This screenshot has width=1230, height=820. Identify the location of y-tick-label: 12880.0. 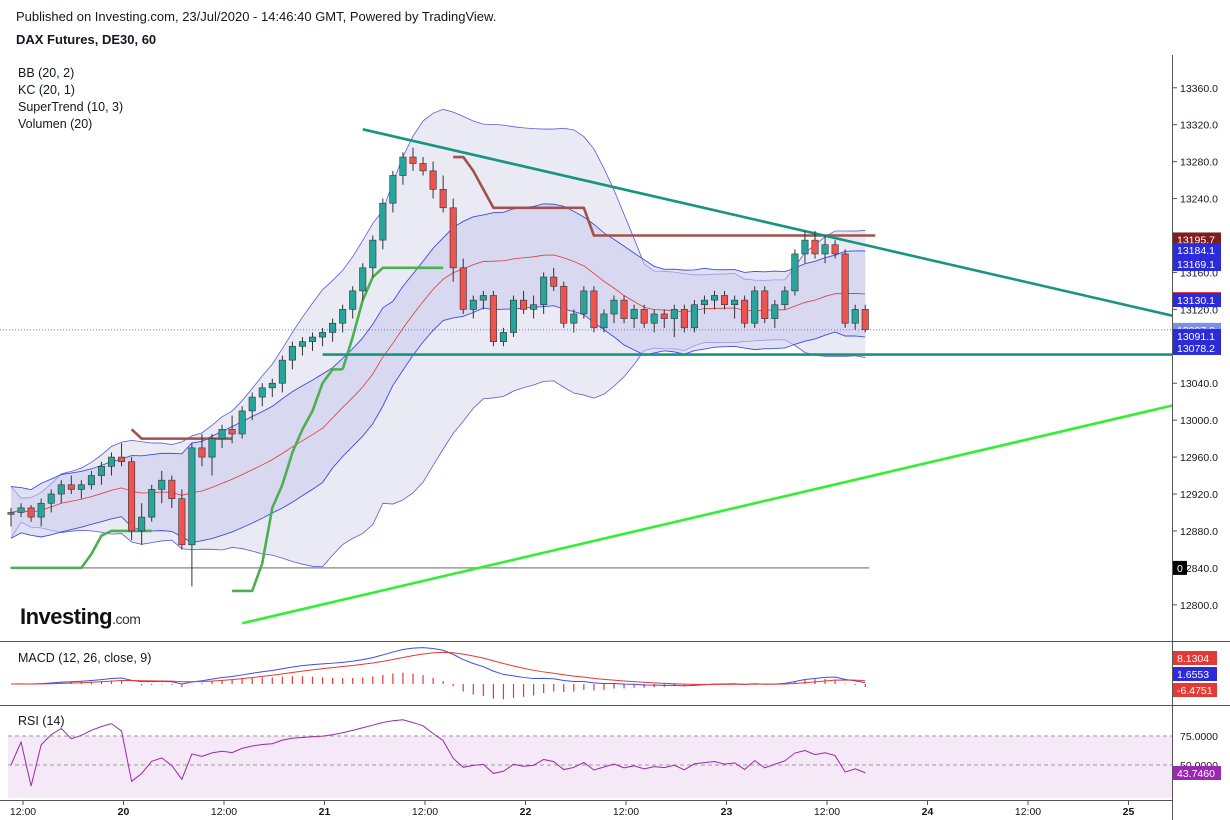
(1199, 532).